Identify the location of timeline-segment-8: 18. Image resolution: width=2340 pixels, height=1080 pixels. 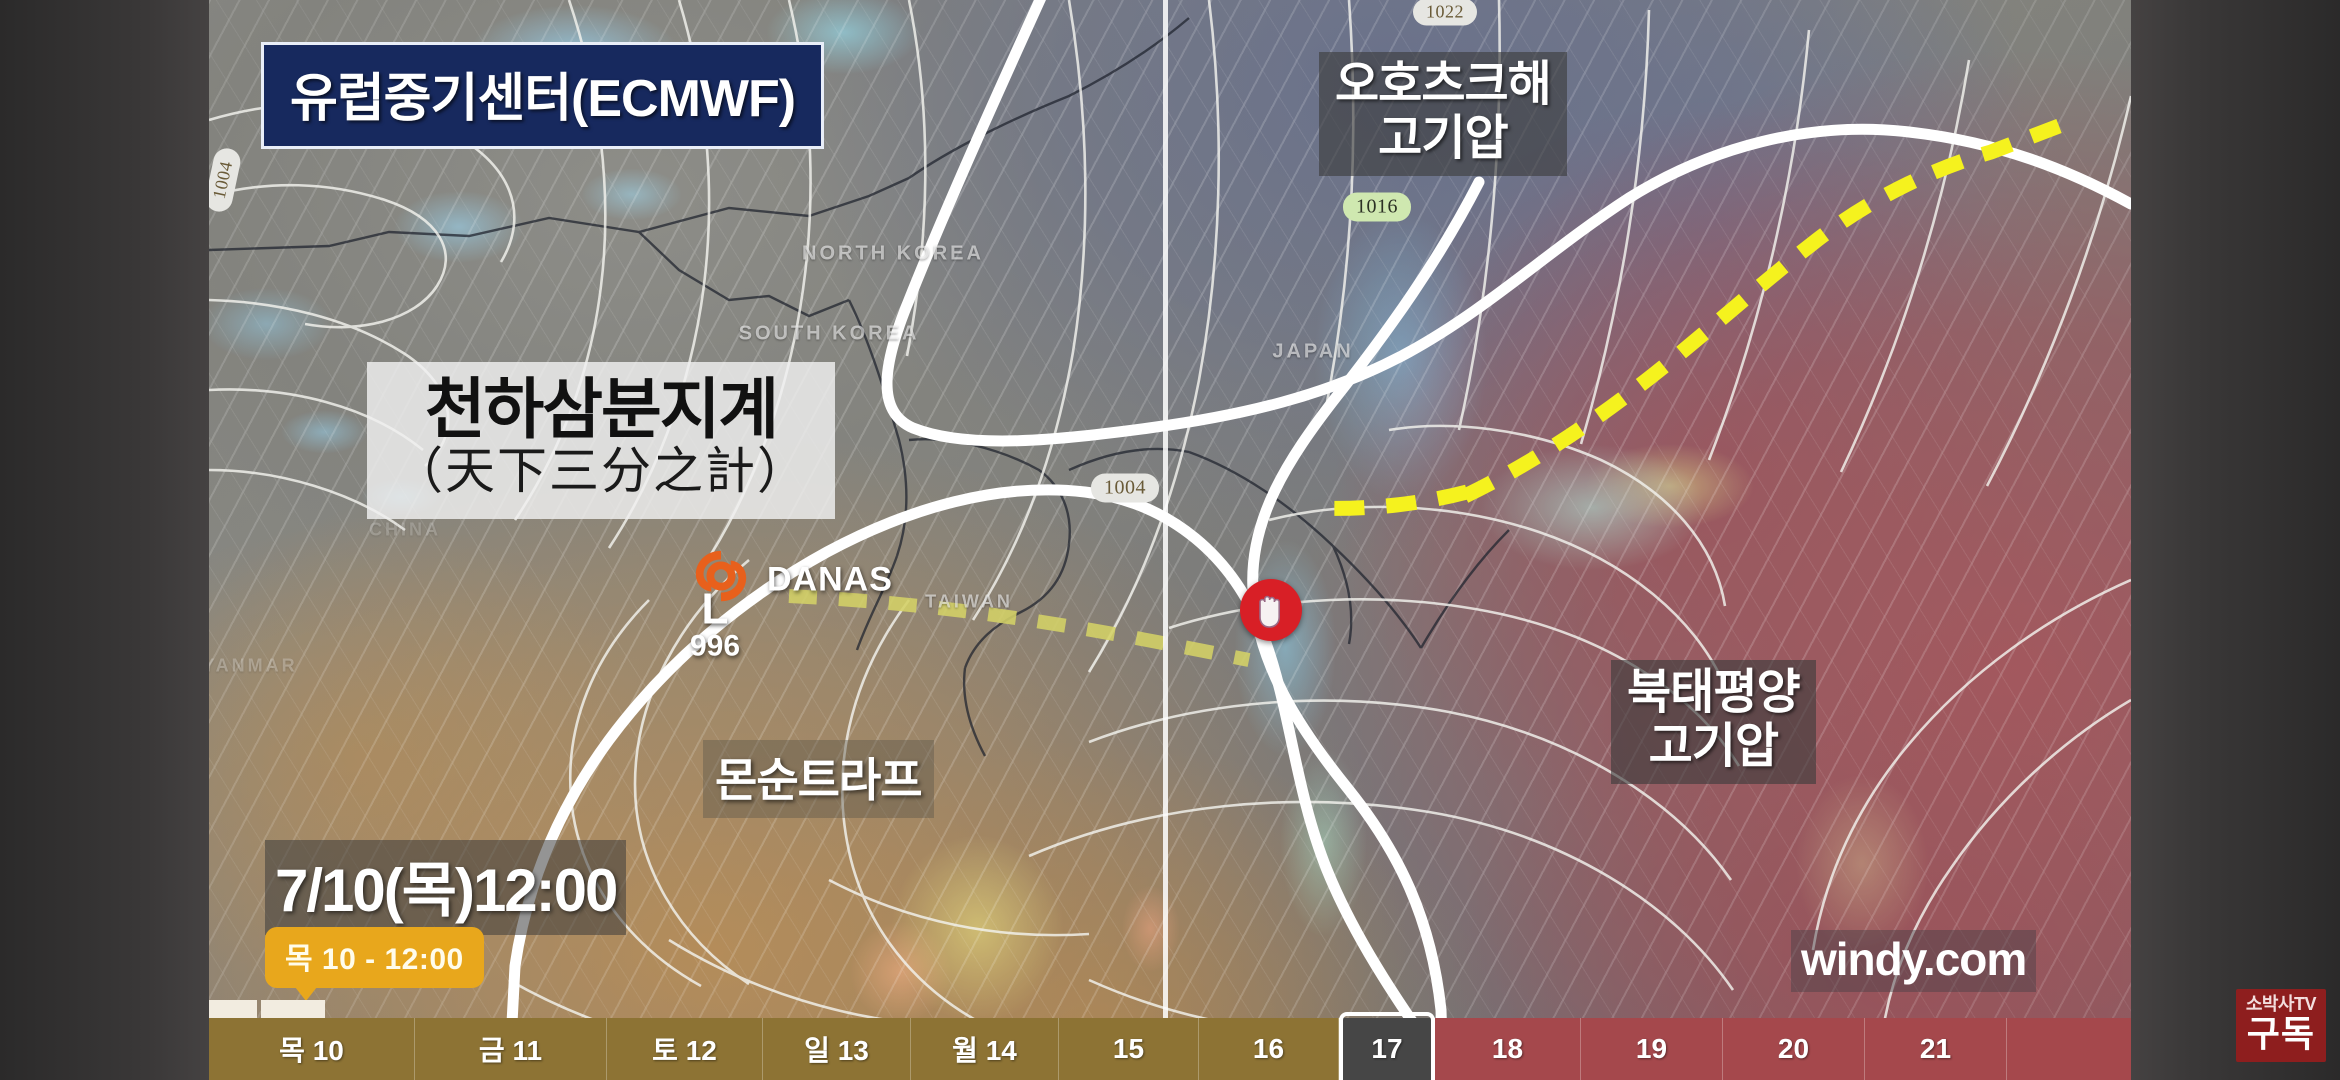
(1508, 1049).